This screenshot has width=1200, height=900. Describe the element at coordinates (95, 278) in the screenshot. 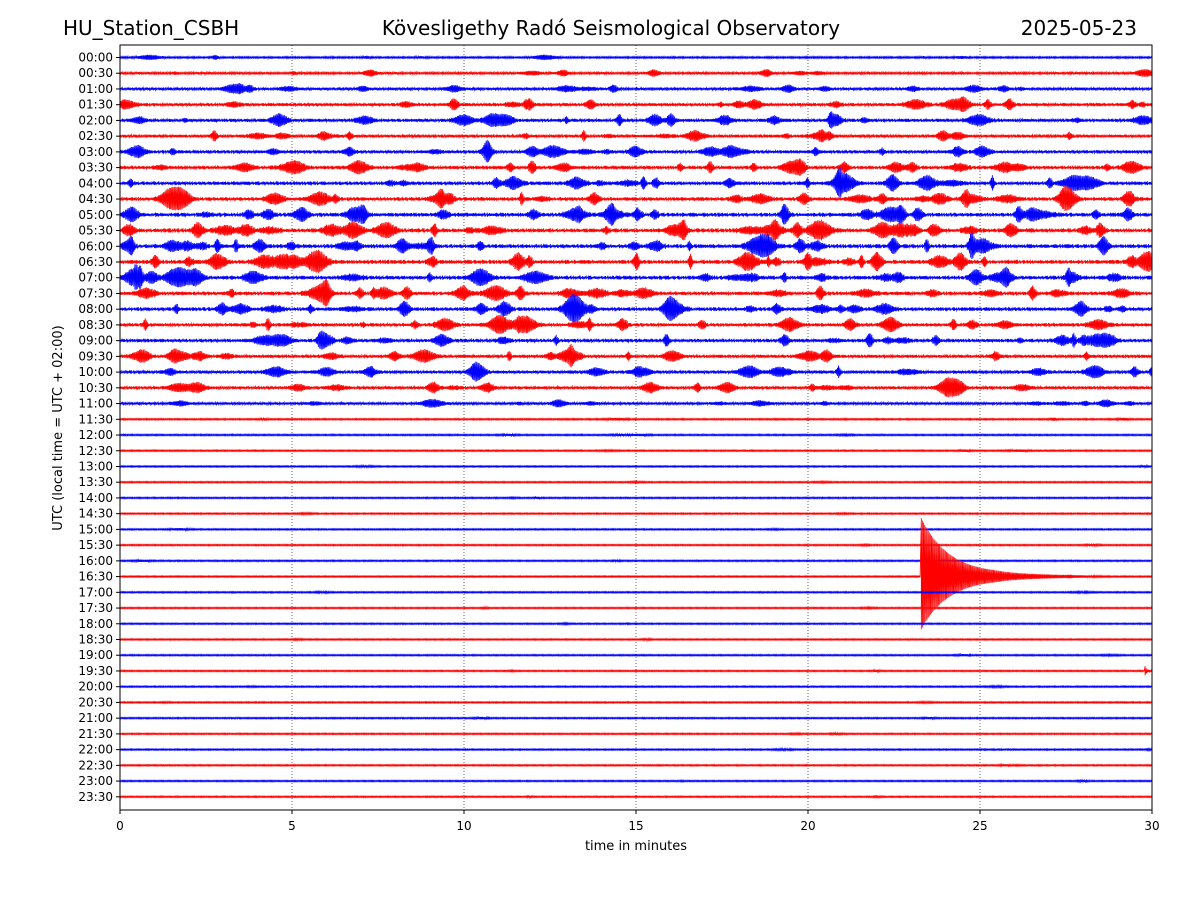

I see `y-tick-label-14: 07:00` at that location.